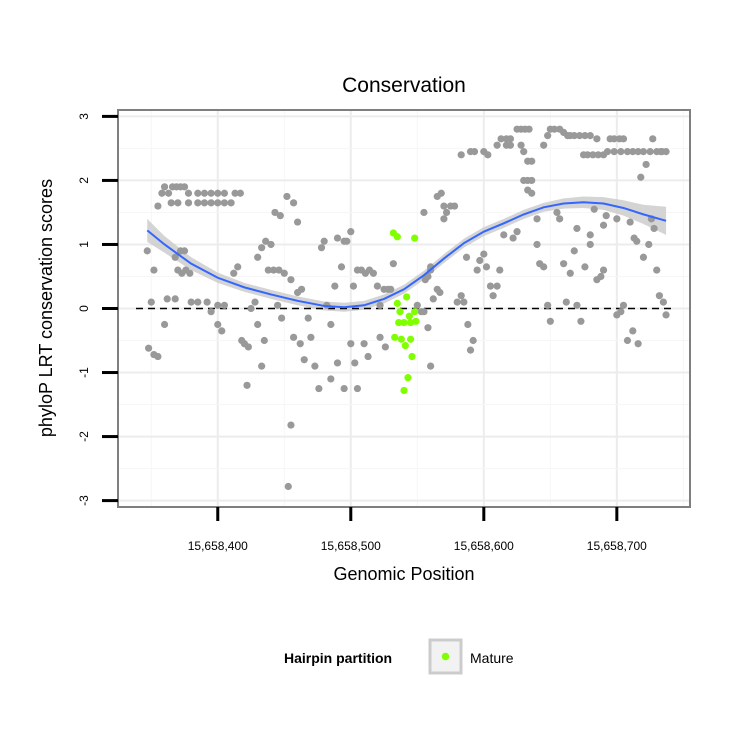 This screenshot has width=750, height=750. Describe the element at coordinates (484, 546) in the screenshot. I see `x-tick-label: 15,658,600` at that location.